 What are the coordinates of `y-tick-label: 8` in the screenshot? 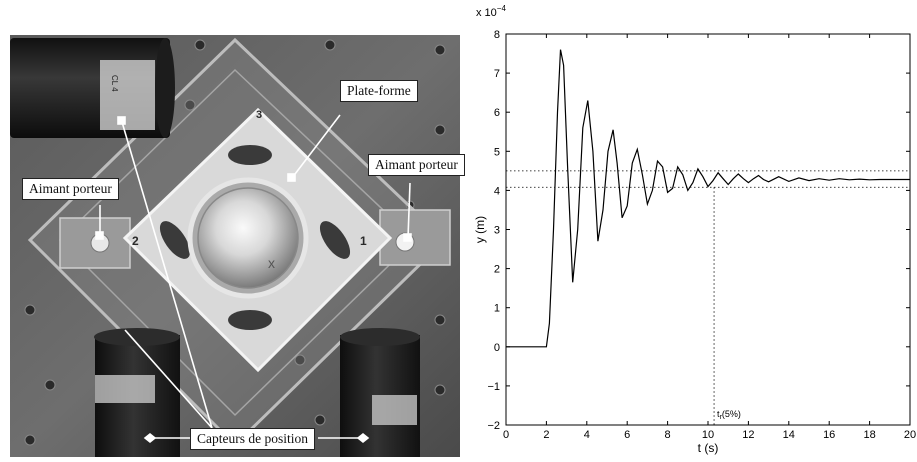 It's located at (497, 35).